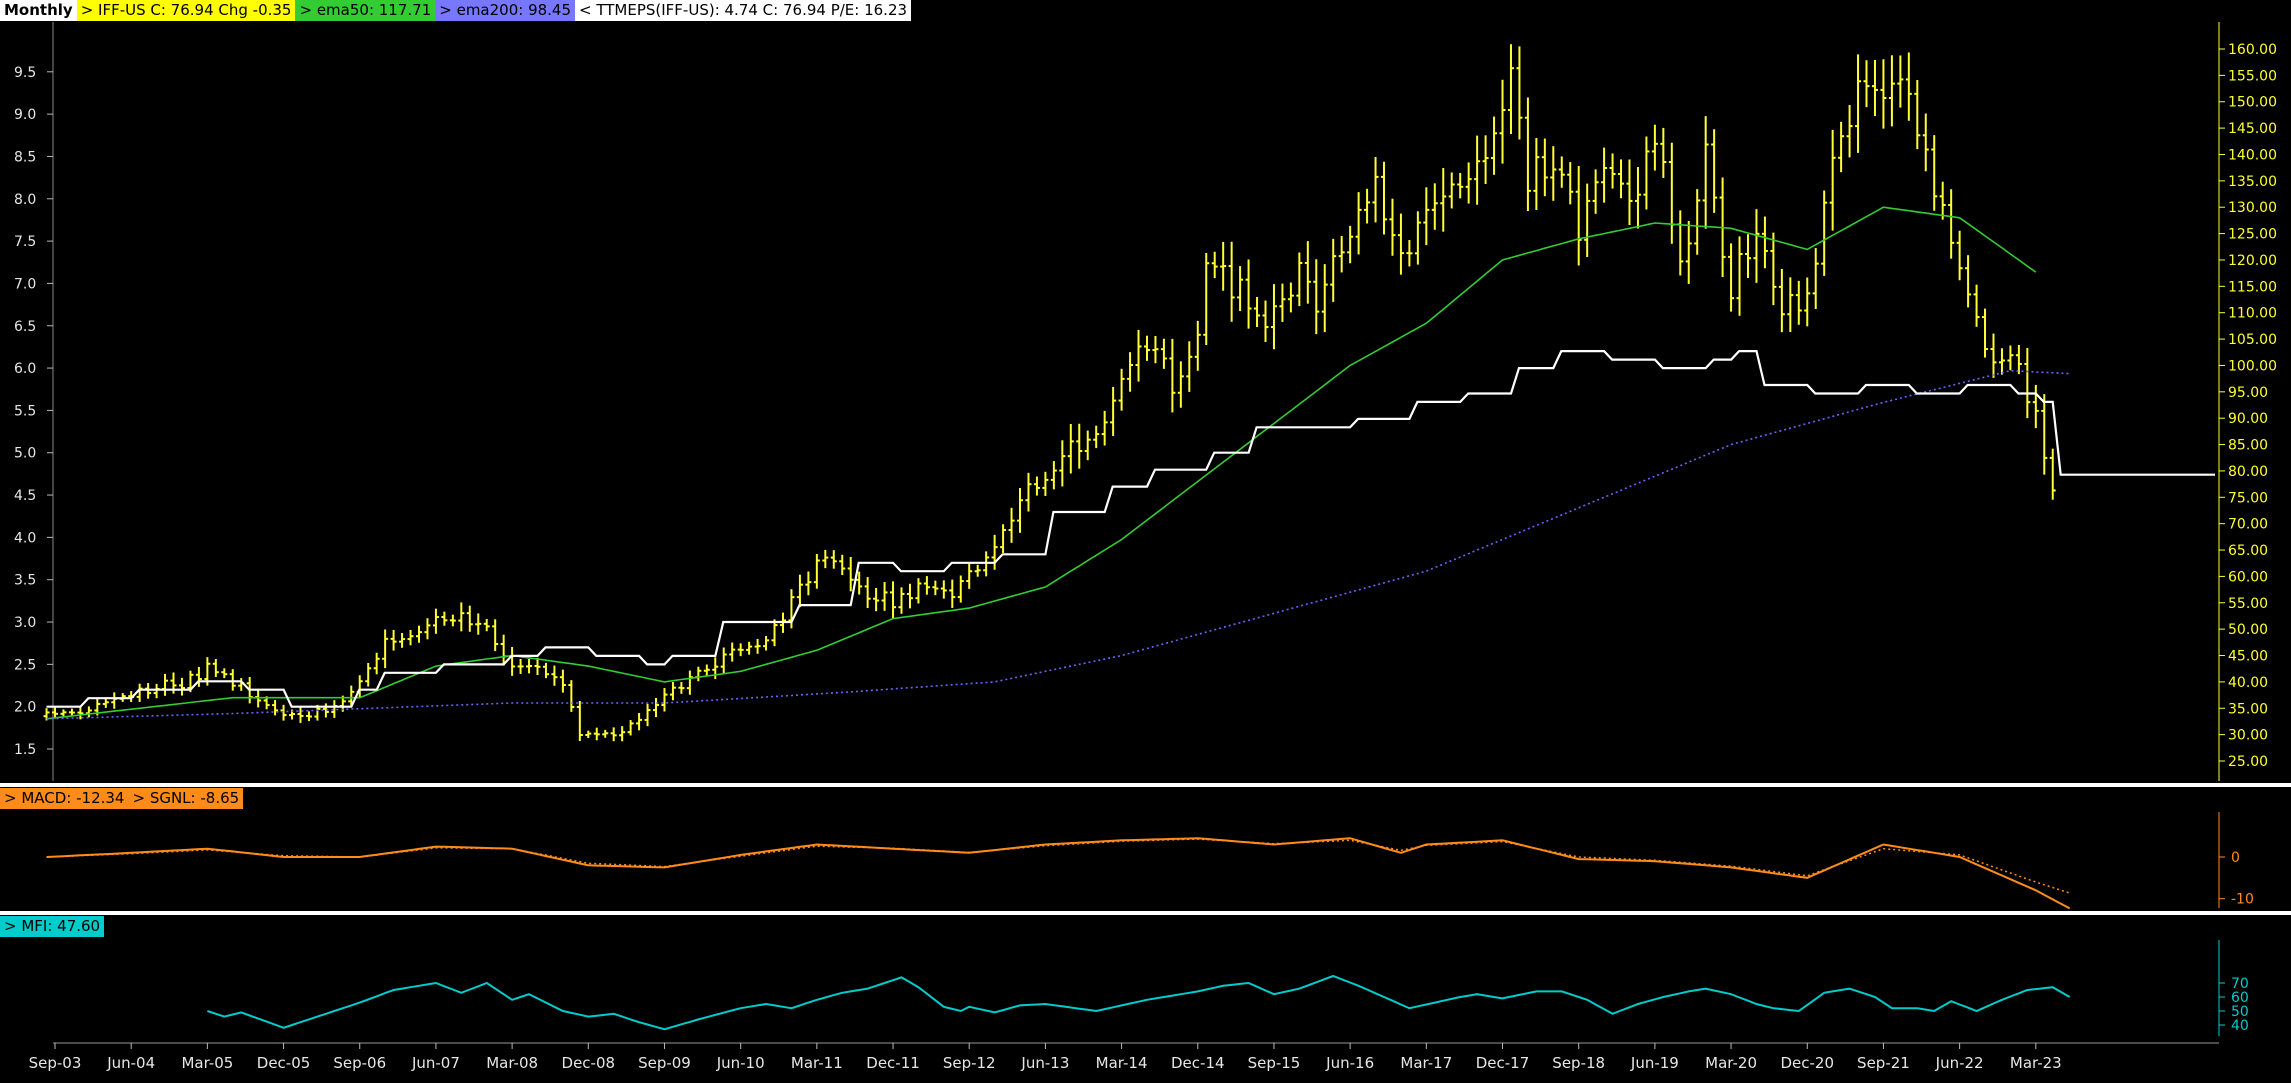 The width and height of the screenshot is (2291, 1083). I want to click on eps-tick-label: 8.0, so click(25, 200).